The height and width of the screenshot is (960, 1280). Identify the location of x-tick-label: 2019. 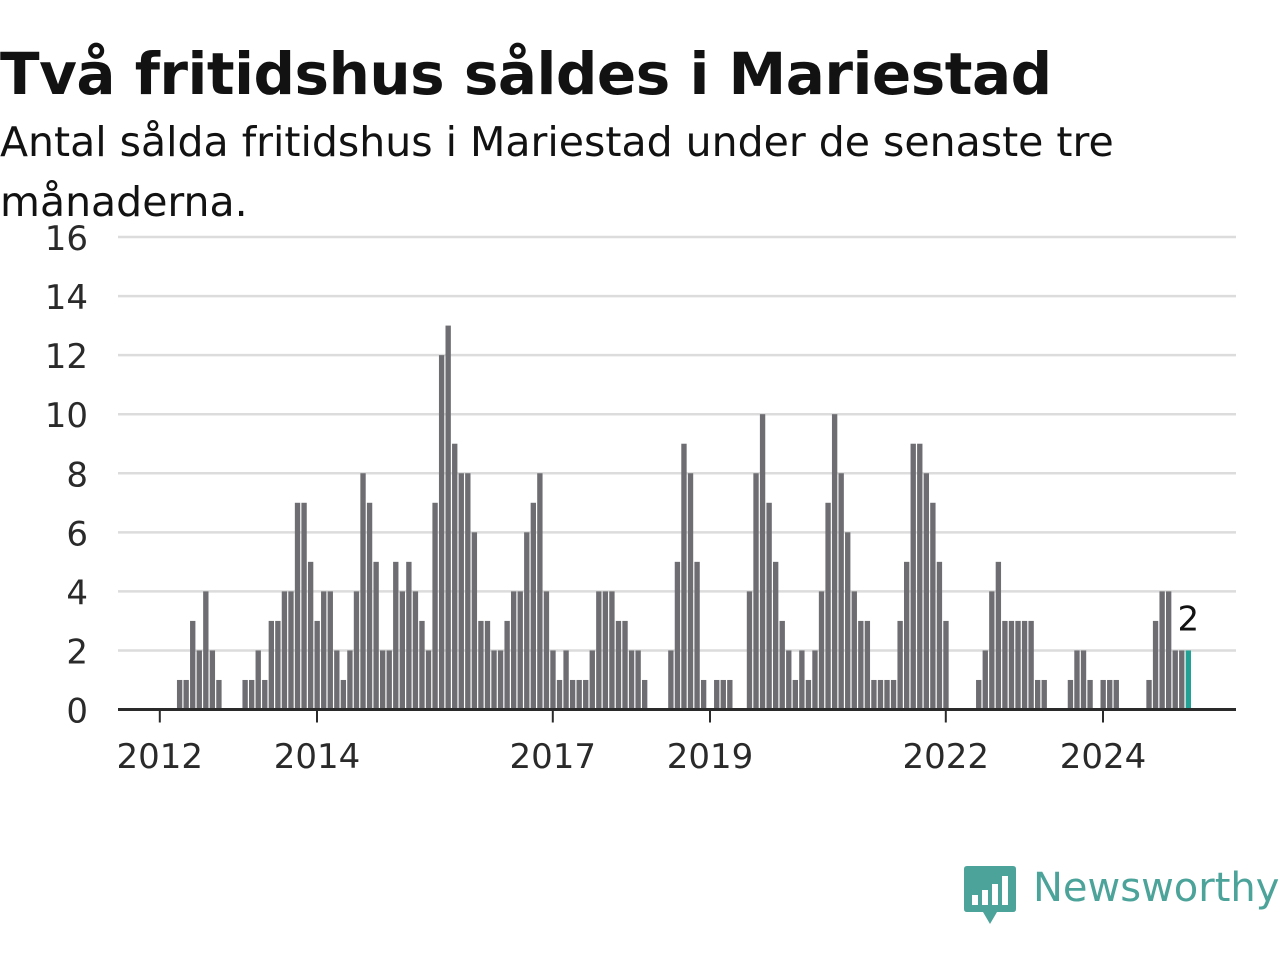
(710, 757).